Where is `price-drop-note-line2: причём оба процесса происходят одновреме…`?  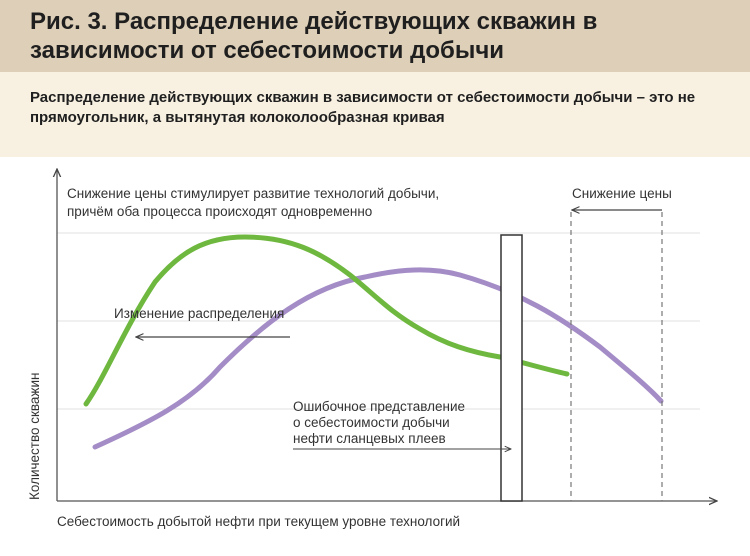 price-drop-note-line2: причём оба процесса происходят одновреме… is located at coordinates (219, 211).